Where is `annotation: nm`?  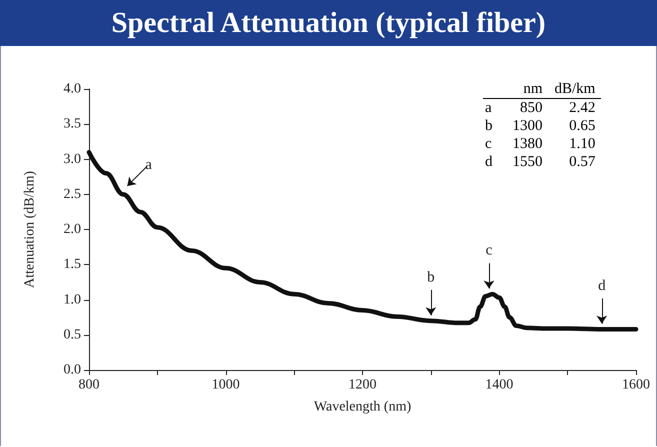 annotation: nm is located at coordinates (527, 89).